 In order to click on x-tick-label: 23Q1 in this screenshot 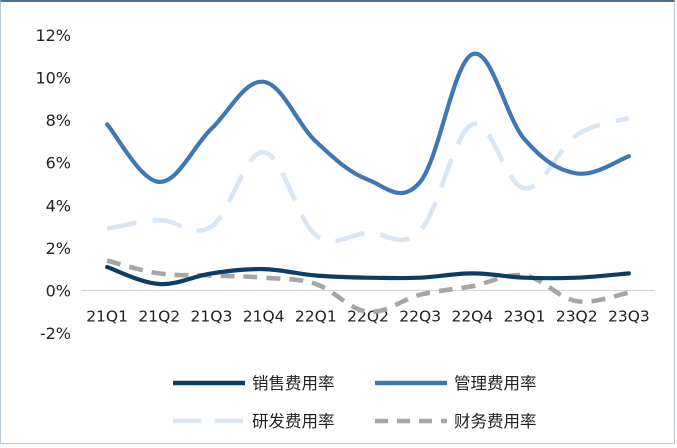, I will do `click(525, 316)`.